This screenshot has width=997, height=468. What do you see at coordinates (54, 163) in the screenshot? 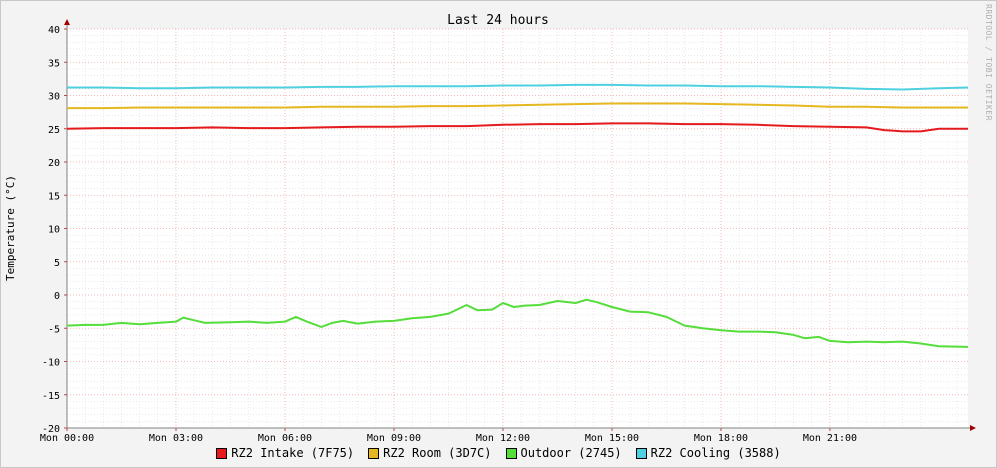
I see `y-tick-label: 20` at bounding box center [54, 163].